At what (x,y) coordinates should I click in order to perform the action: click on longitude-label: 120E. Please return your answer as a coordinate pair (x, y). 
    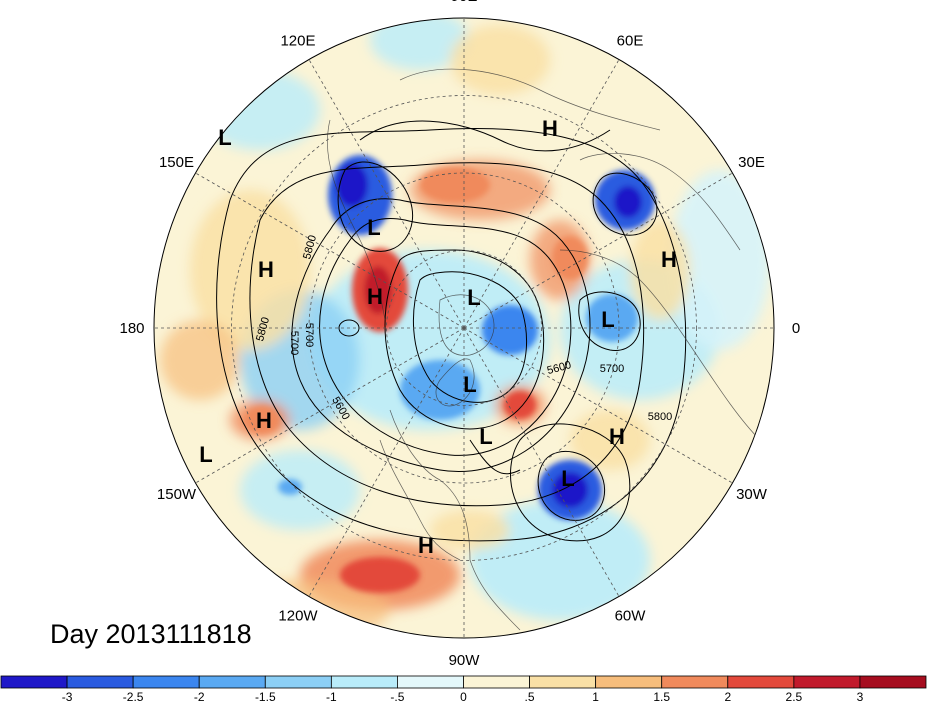
    Looking at the image, I should click on (297, 41).